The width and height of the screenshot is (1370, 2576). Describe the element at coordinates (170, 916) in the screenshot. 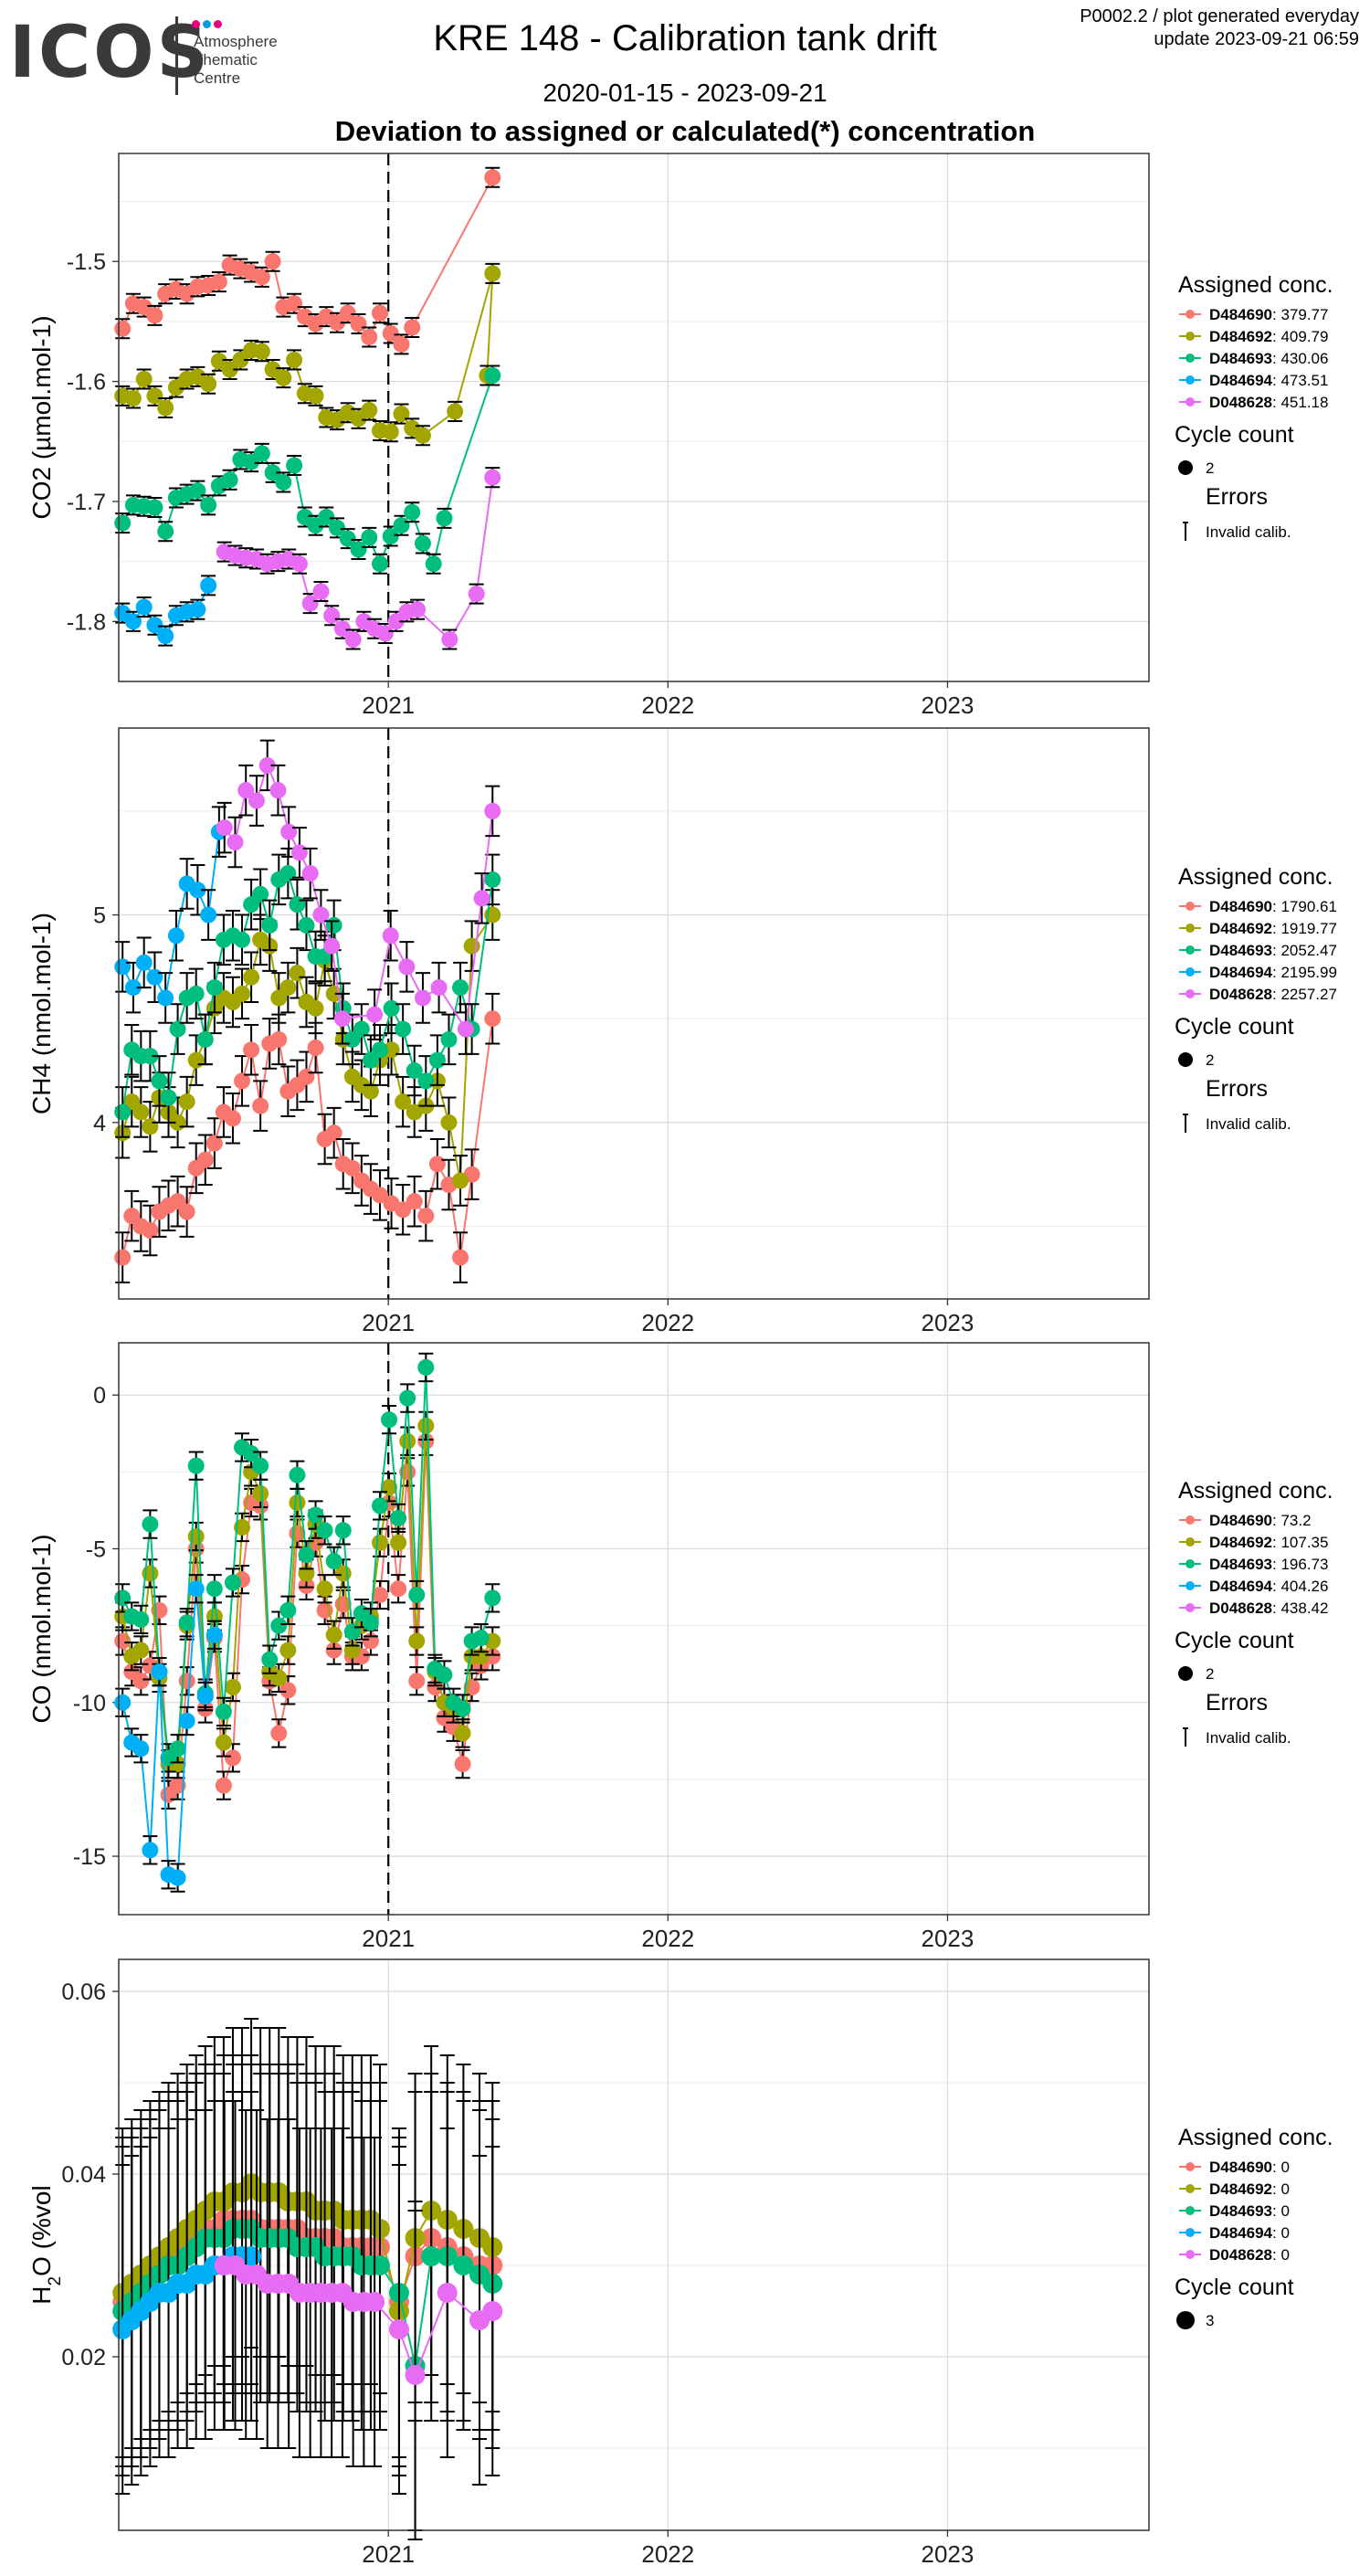

I see `series-line-D484694` at that location.